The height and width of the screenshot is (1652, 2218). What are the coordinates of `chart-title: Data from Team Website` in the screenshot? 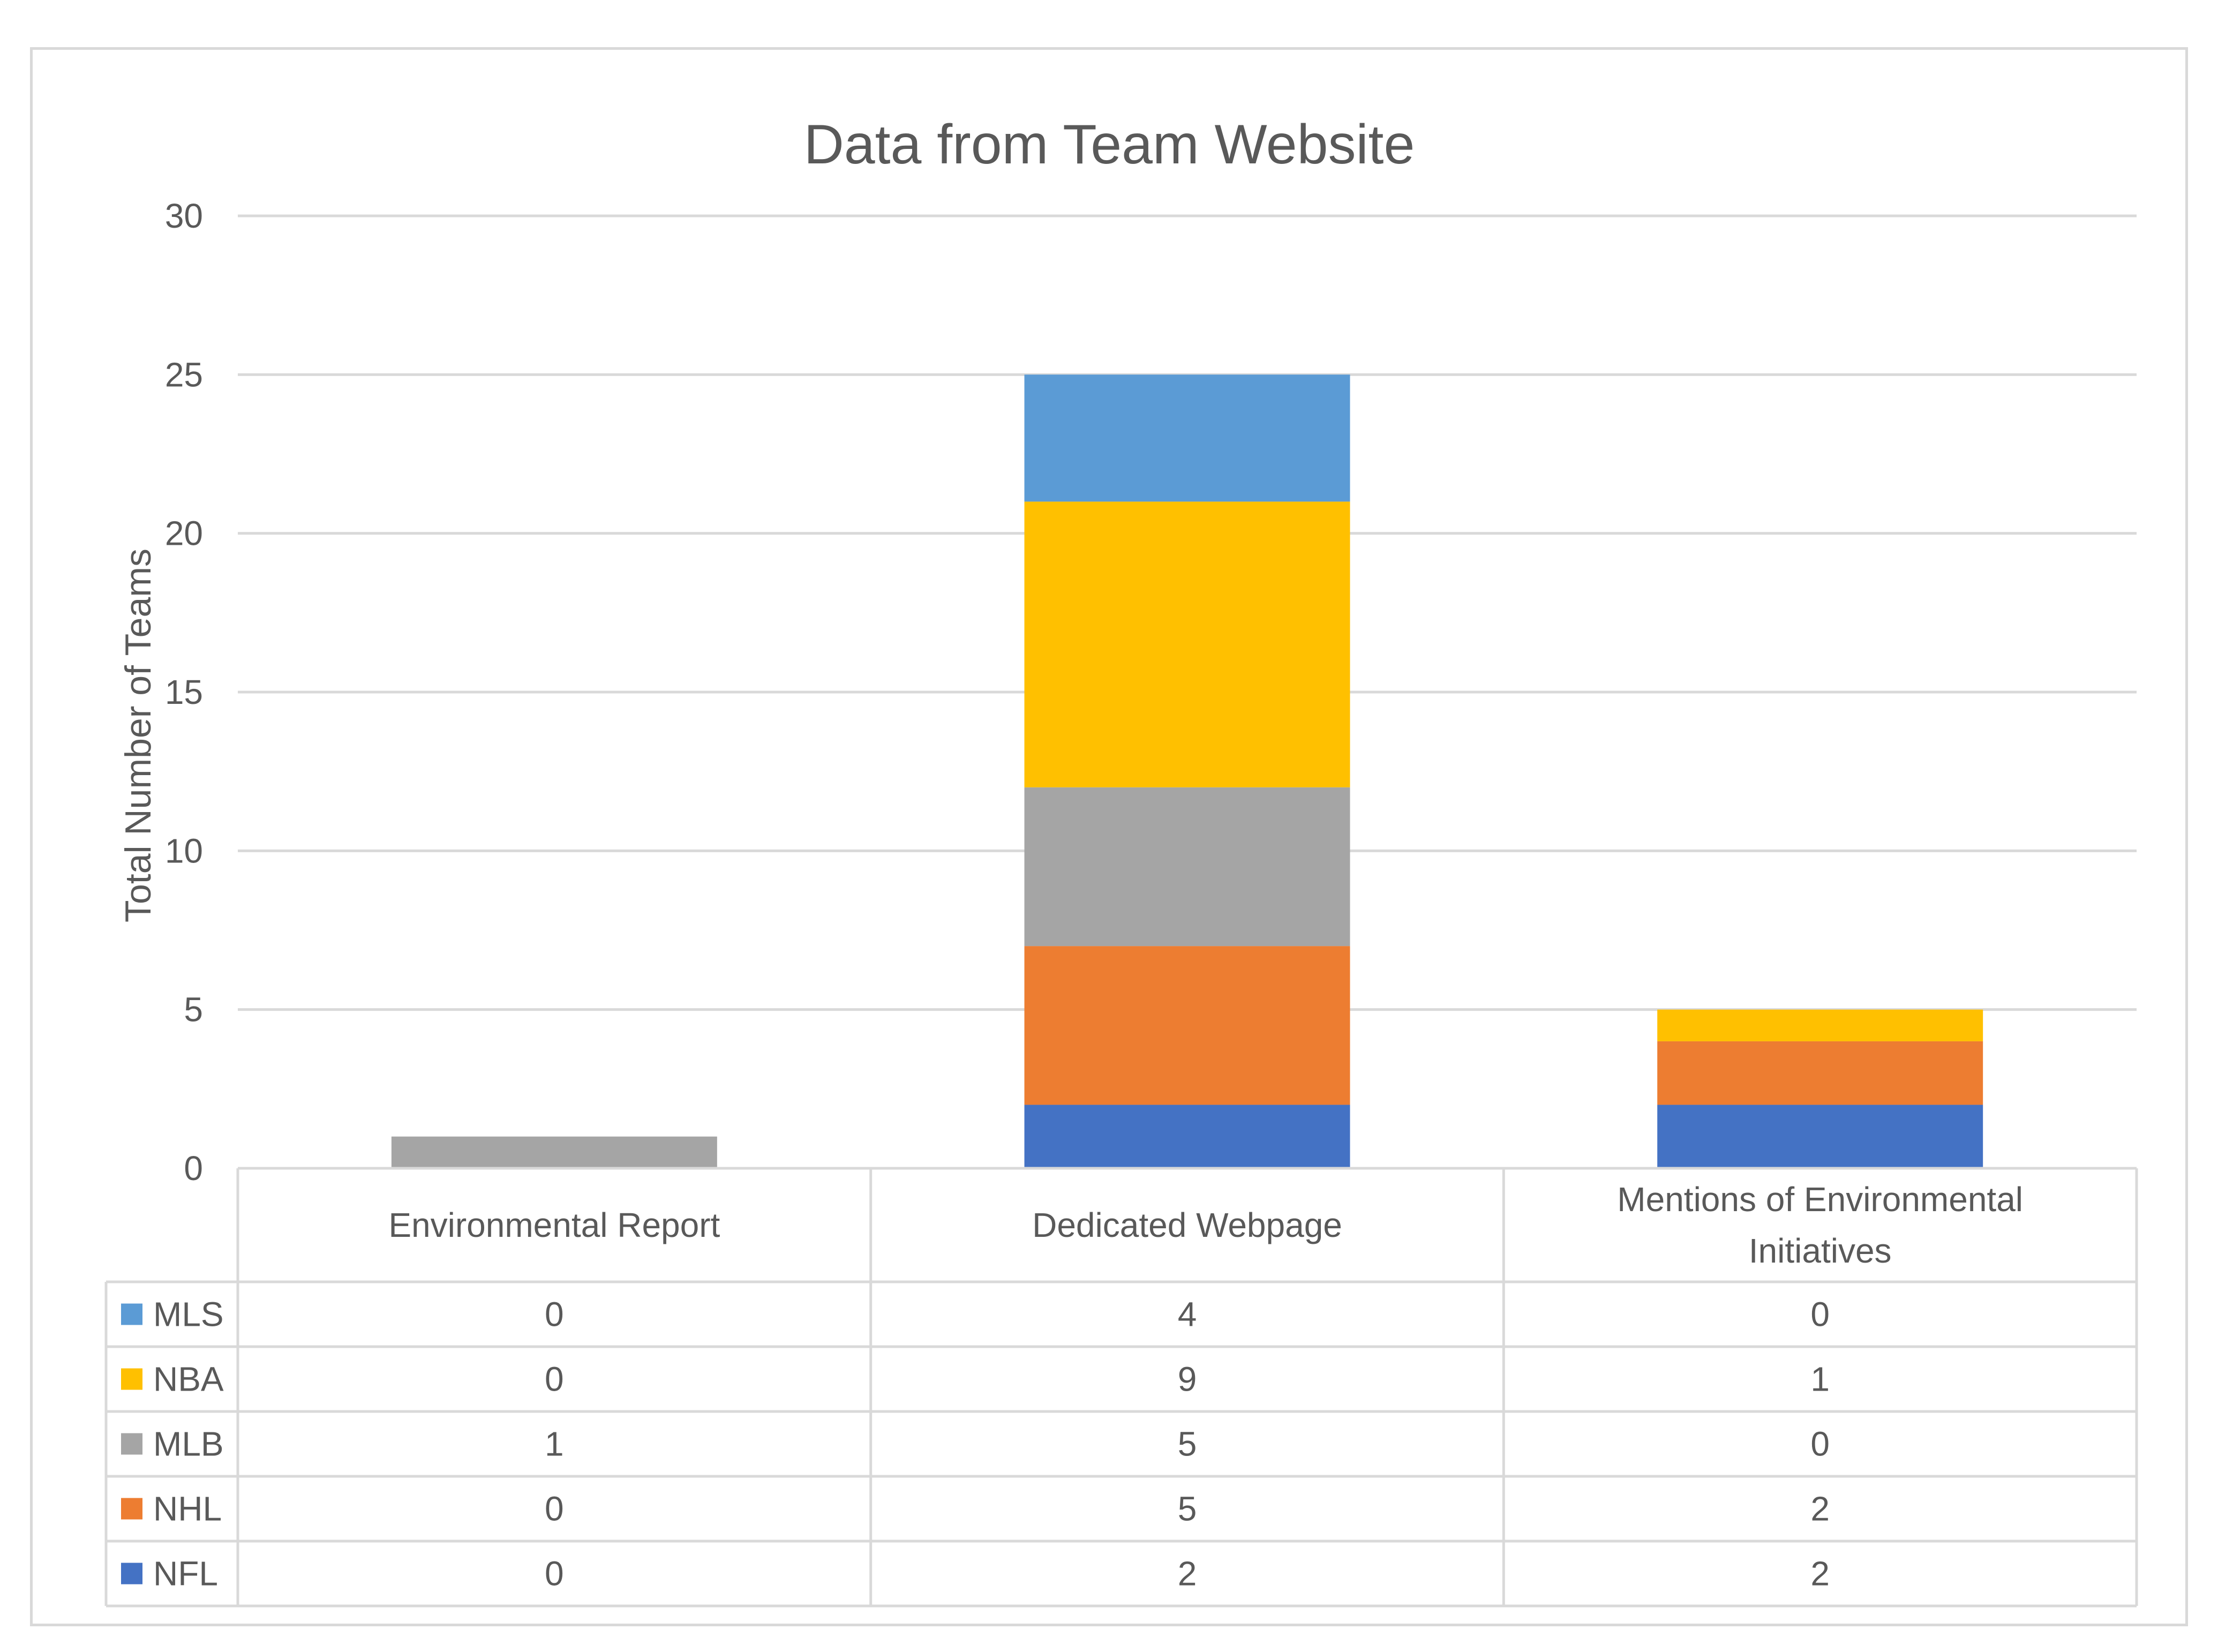 It's located at (1109, 145).